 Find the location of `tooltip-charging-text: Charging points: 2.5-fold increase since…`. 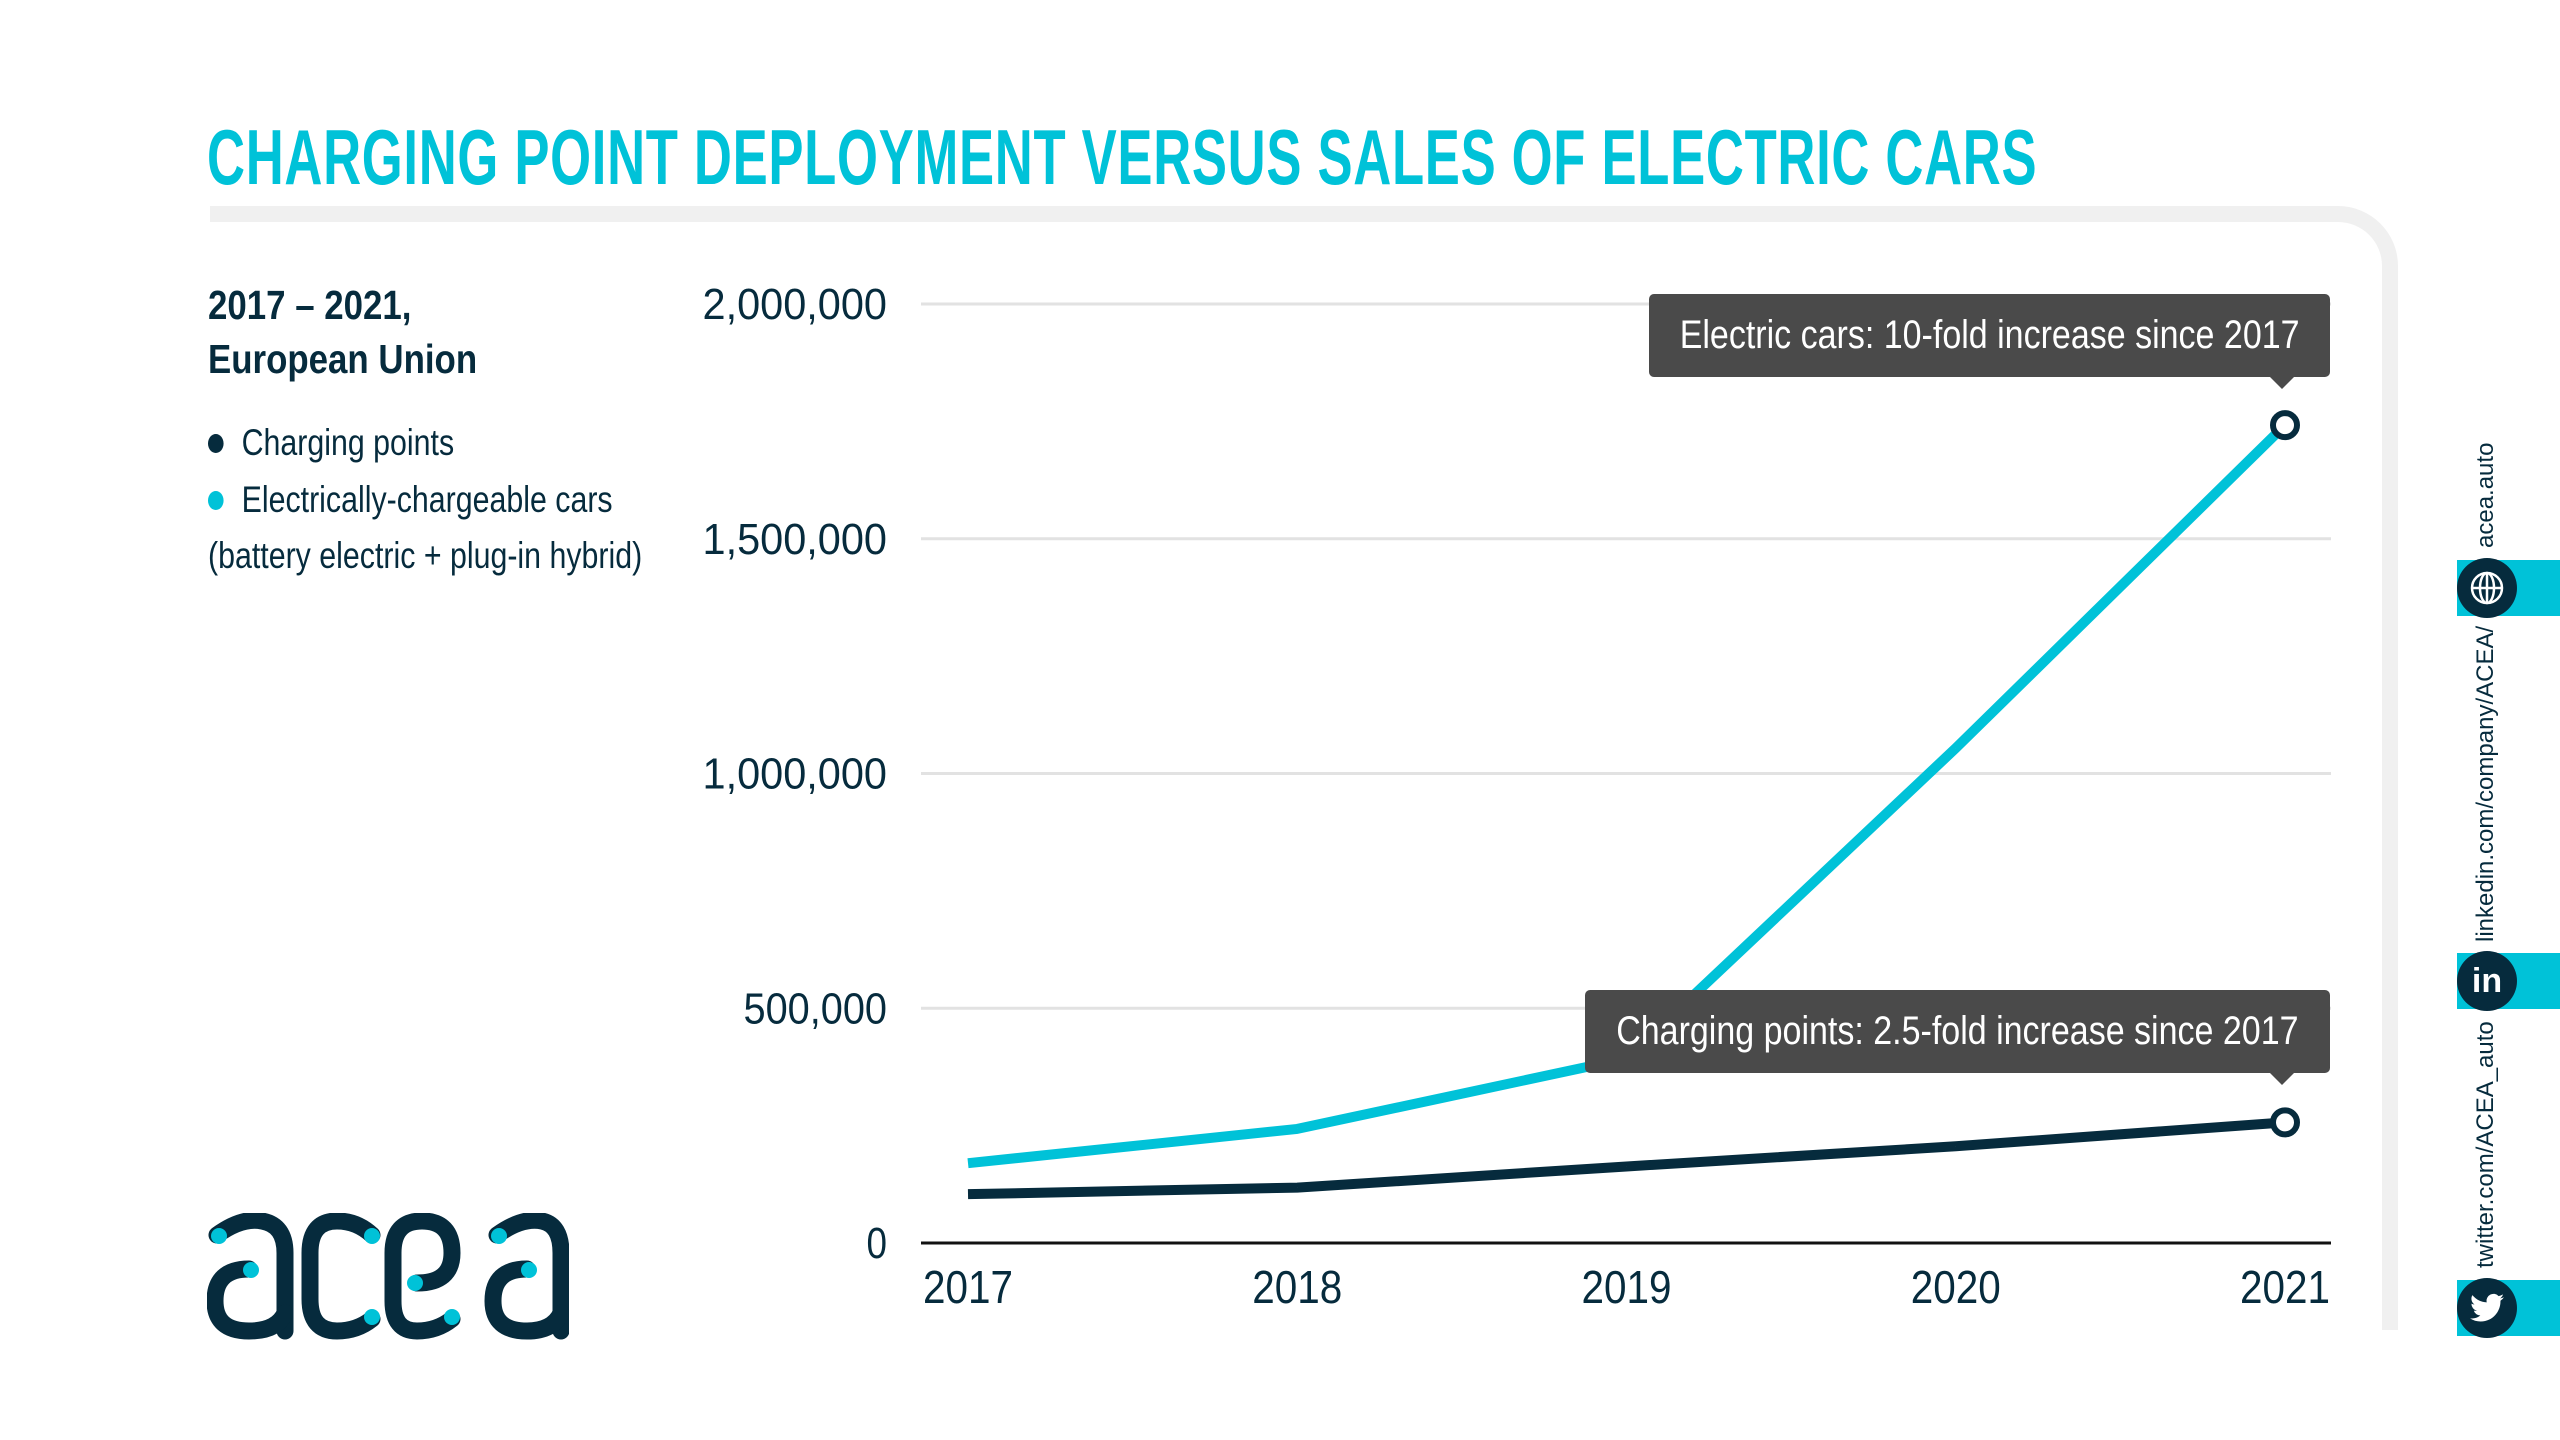

tooltip-charging-text: Charging points: 2.5-fold increase since… is located at coordinates (1957, 1031).